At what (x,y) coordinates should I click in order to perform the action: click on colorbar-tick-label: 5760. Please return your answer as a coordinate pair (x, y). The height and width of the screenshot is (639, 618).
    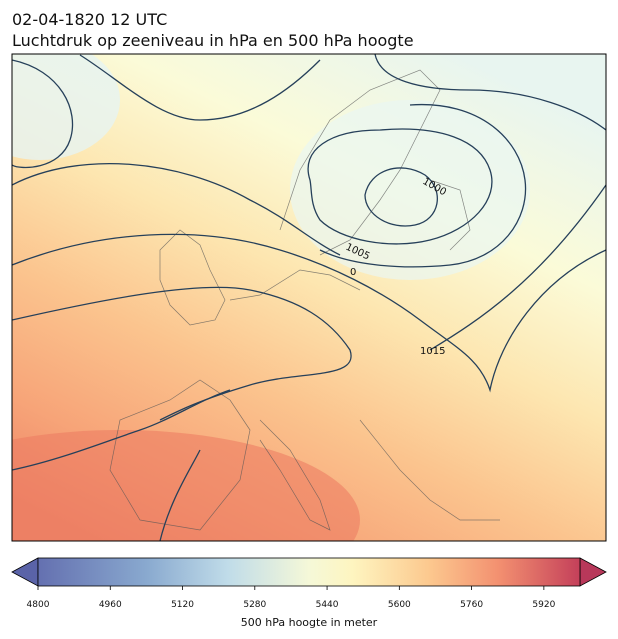
    Looking at the image, I should click on (471, 605).